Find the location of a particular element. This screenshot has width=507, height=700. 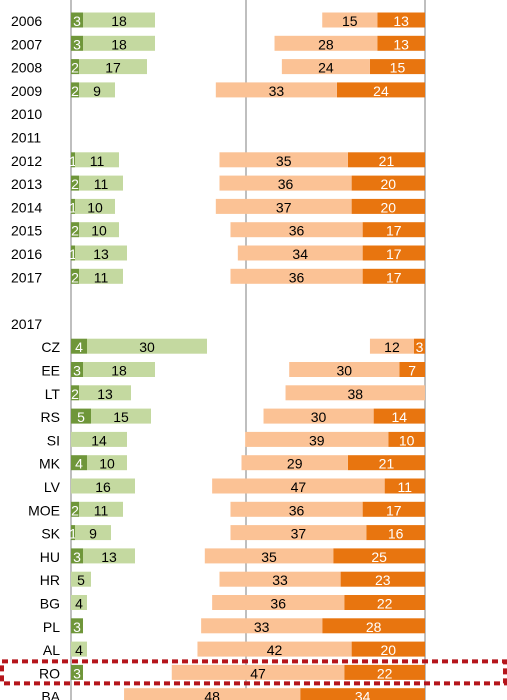

row-label: EE is located at coordinates (50, 371).